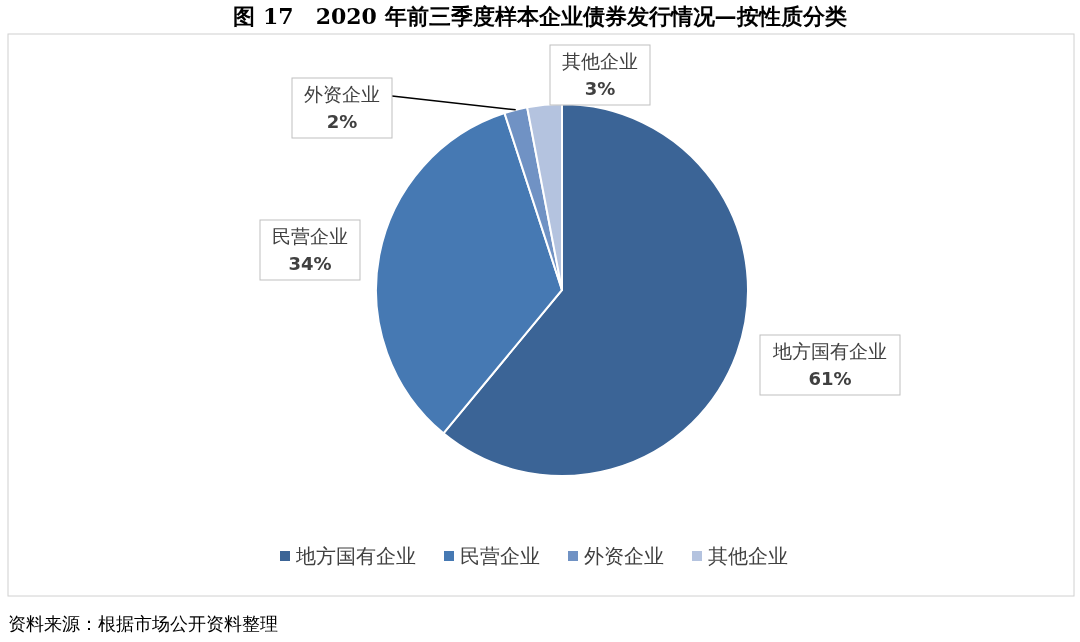 The width and height of the screenshot is (1080, 642). I want to click on data-label: 61%, so click(830, 378).